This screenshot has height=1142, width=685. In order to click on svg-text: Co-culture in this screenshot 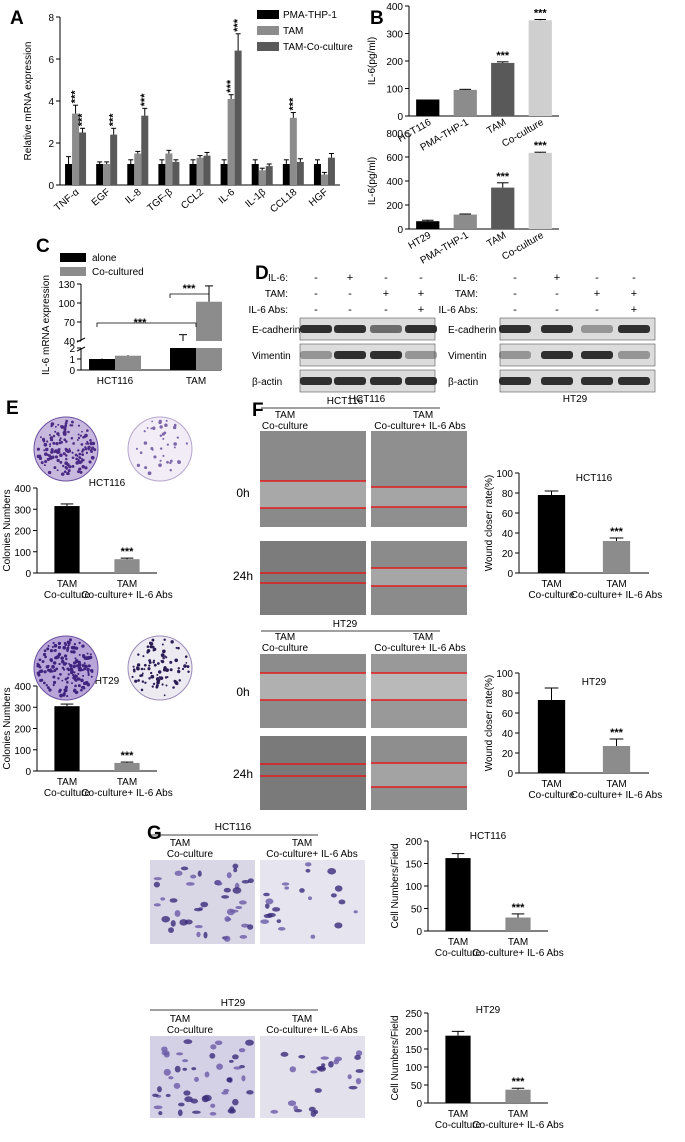, I will do `click(190, 1030)`.